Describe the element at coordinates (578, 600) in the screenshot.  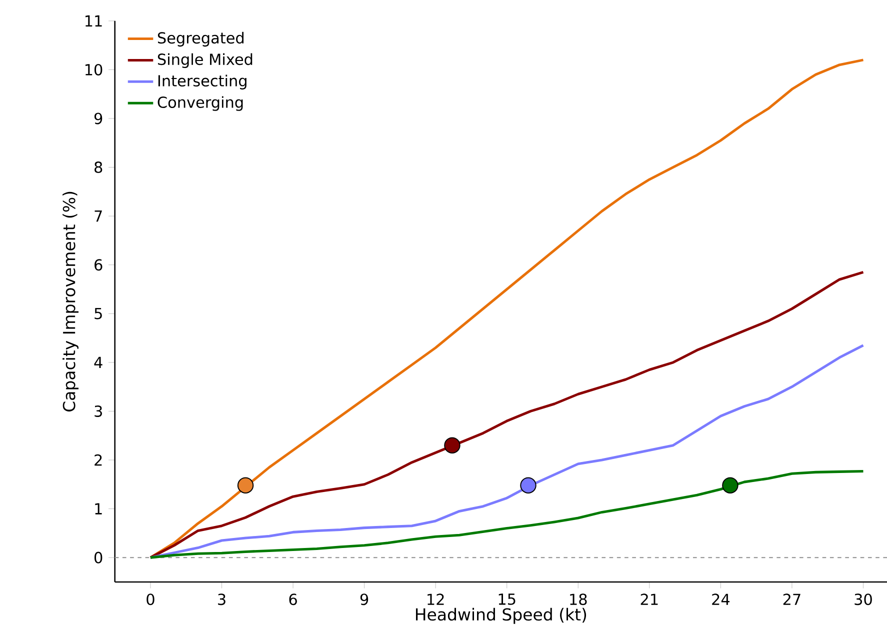
I see `x-tick-label: 18` at that location.